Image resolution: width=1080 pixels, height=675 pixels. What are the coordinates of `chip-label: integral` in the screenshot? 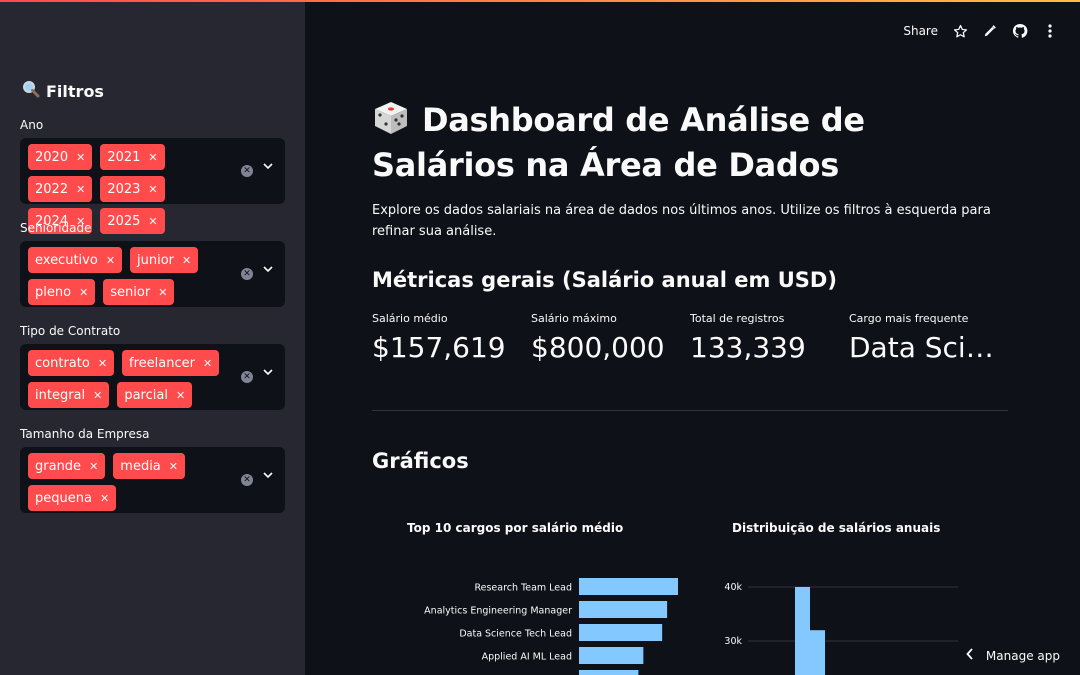 It's located at (60, 395).